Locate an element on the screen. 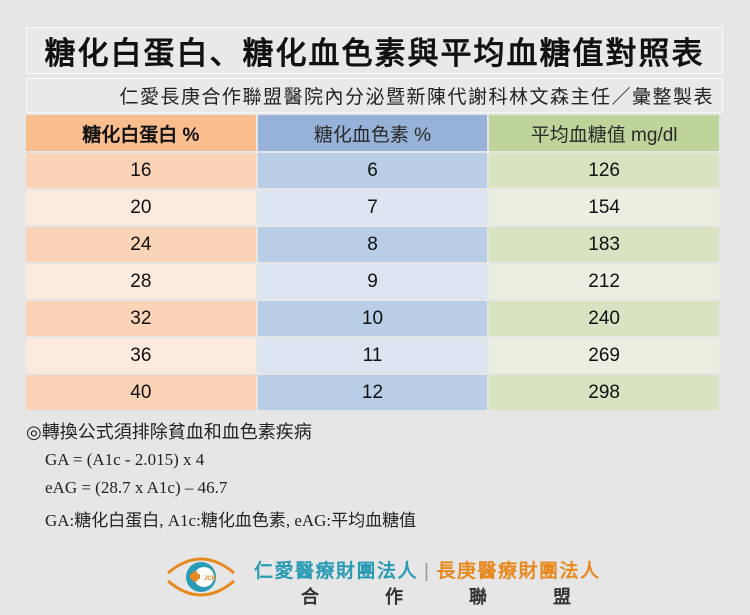  table-row: 16 6 126 is located at coordinates (372, 170).